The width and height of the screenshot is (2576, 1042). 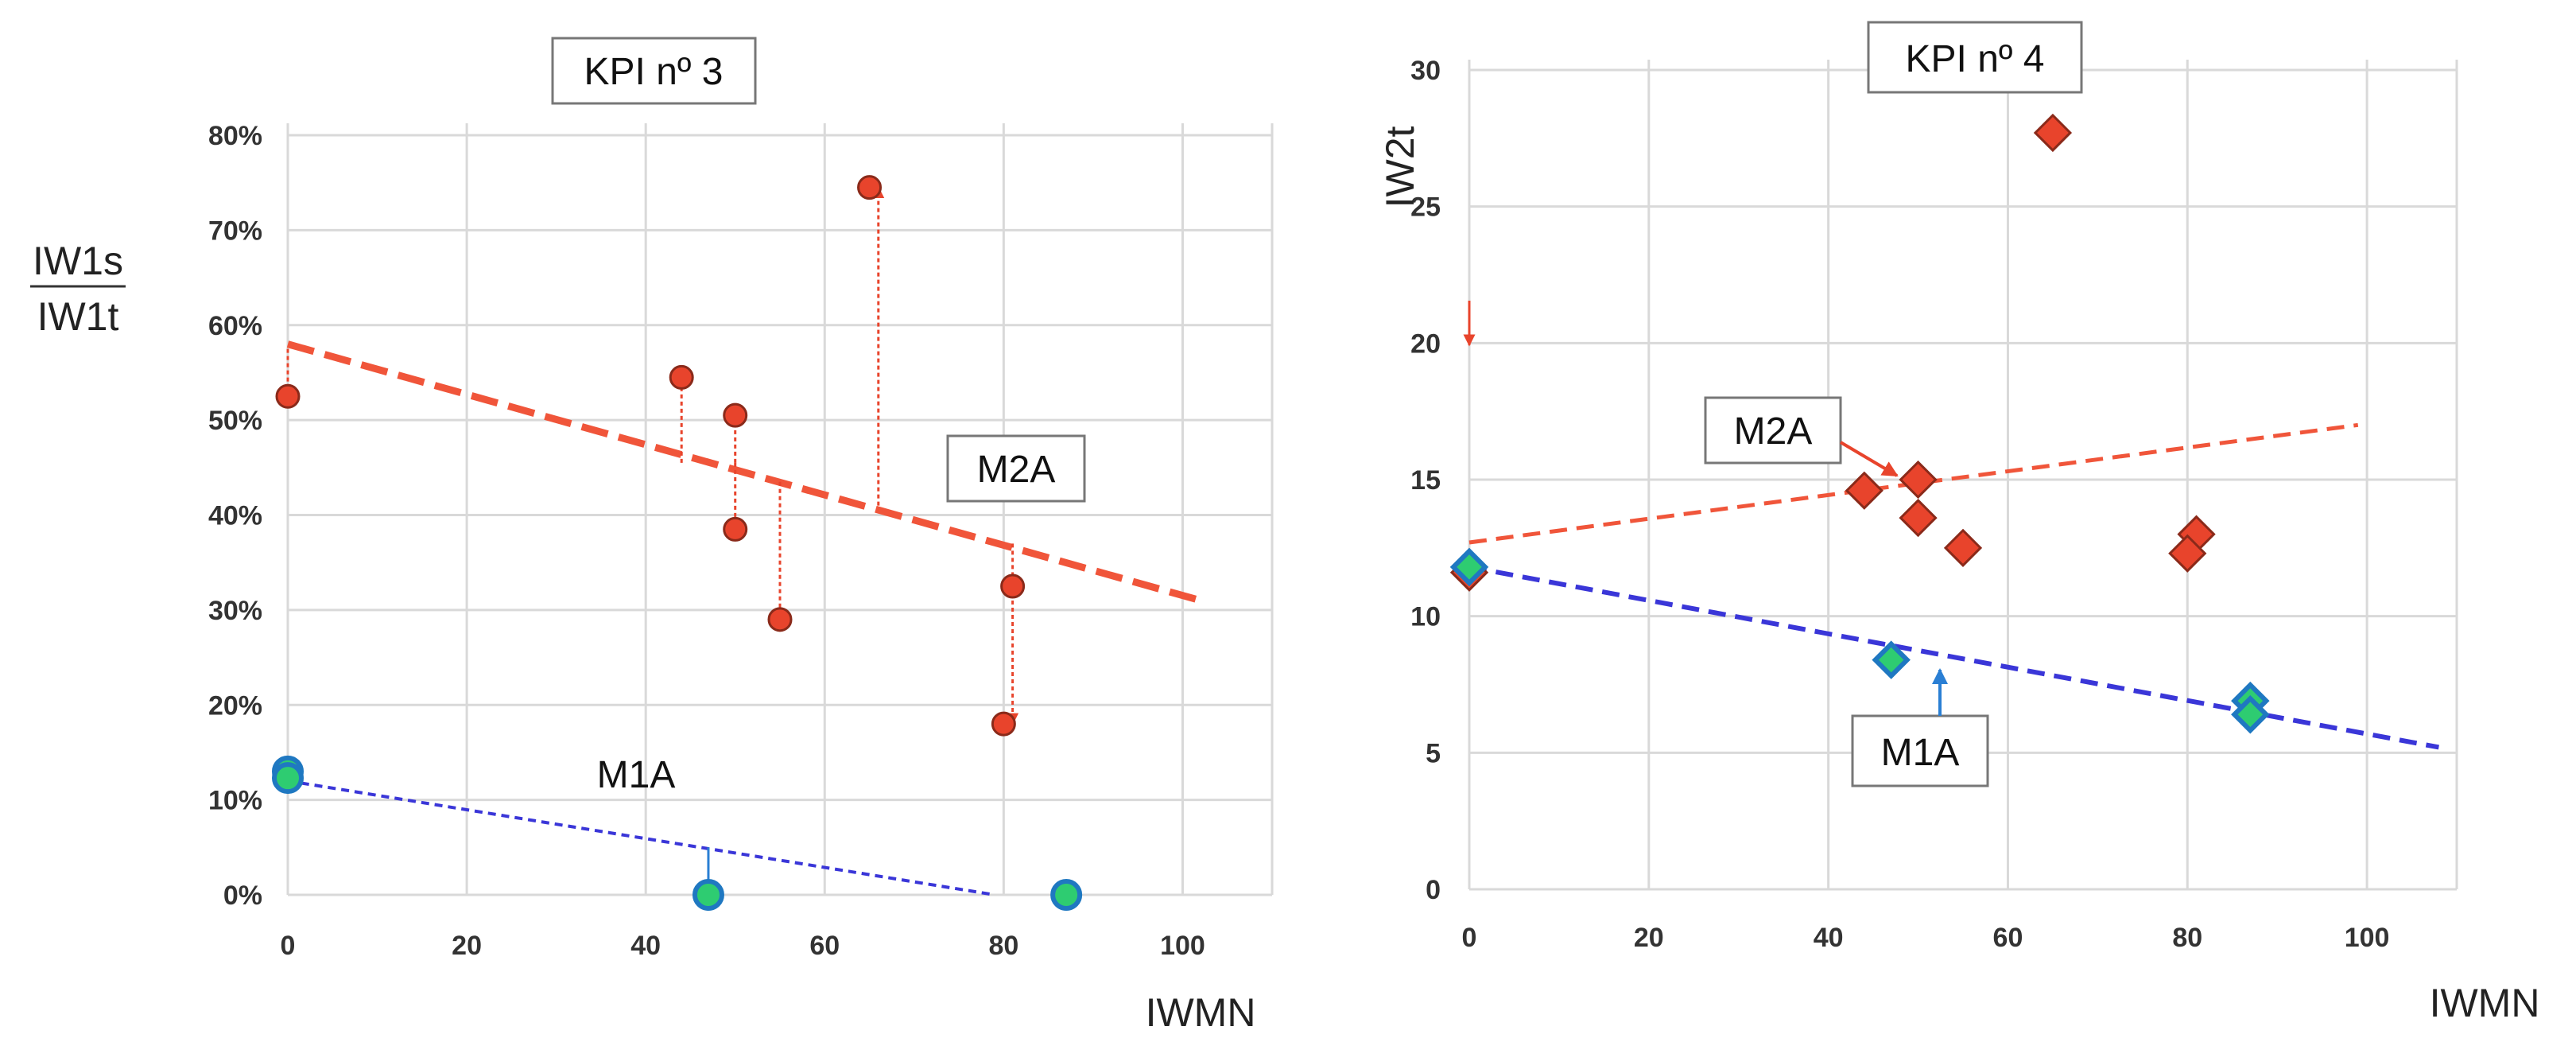 What do you see at coordinates (235, 611) in the screenshot?
I see `kpi3-ytick-label: 30%` at bounding box center [235, 611].